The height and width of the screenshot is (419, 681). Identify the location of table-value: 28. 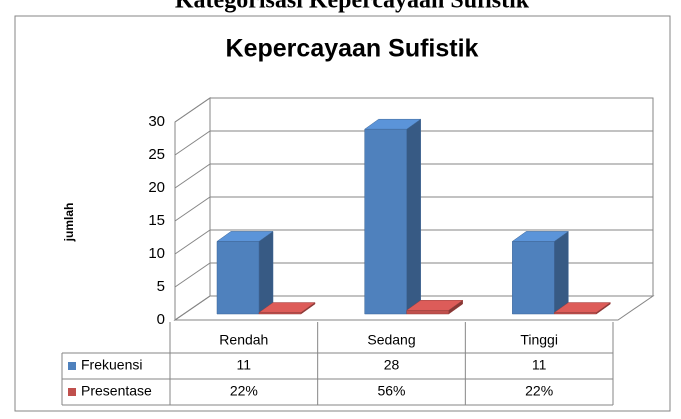
(392, 365).